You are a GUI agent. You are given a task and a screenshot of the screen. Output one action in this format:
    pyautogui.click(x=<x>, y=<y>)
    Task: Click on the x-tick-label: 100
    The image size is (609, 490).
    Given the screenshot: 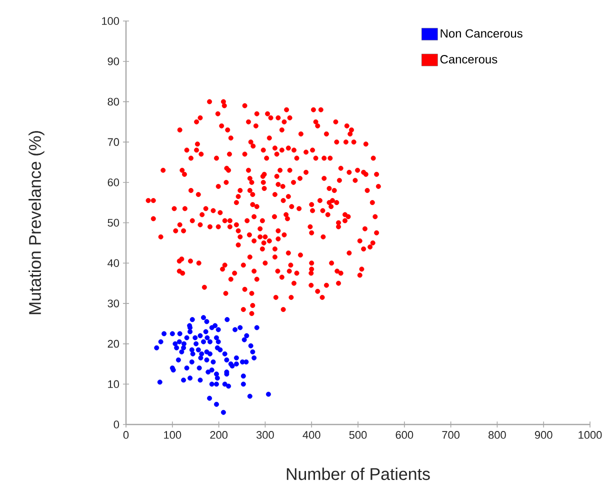 What is the action you would take?
    pyautogui.click(x=173, y=435)
    